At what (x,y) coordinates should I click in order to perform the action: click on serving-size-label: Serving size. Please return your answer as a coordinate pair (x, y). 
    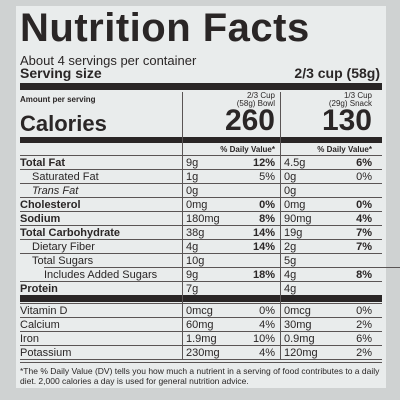
    Looking at the image, I should click on (61, 73).